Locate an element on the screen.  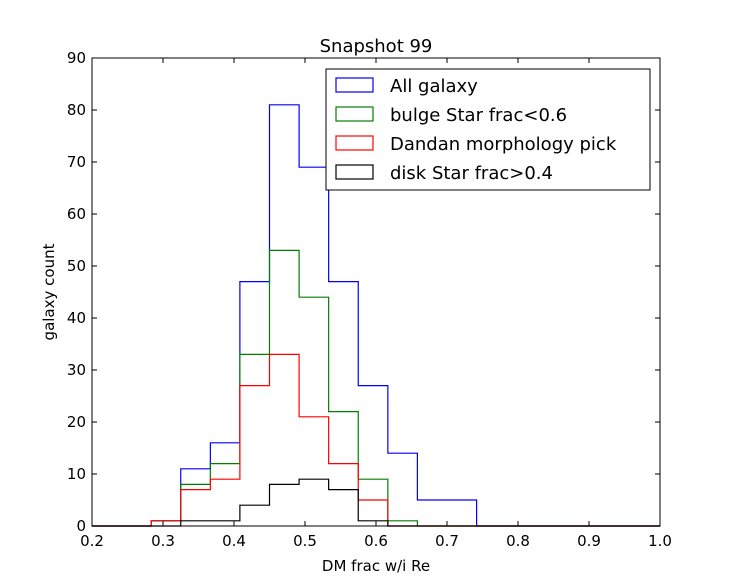
y-tick-label: 30 is located at coordinates (76, 370).